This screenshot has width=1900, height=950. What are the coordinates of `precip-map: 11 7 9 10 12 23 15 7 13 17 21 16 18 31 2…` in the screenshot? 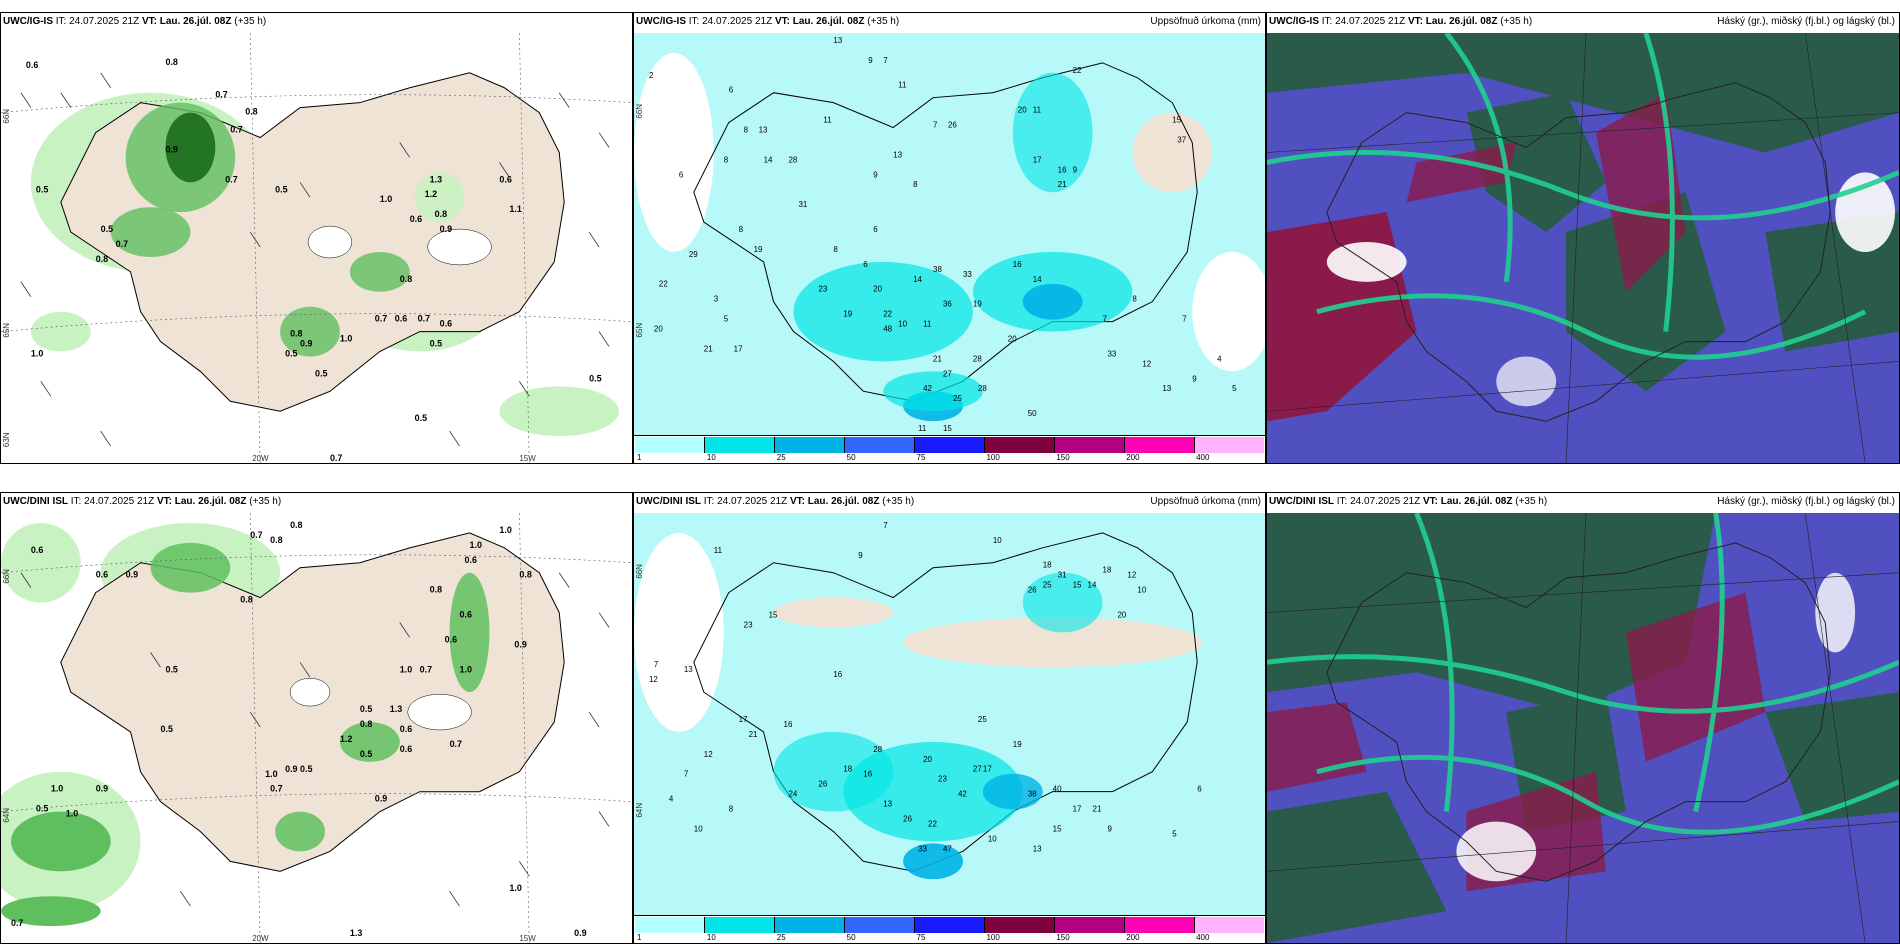 It's located at (949, 714).